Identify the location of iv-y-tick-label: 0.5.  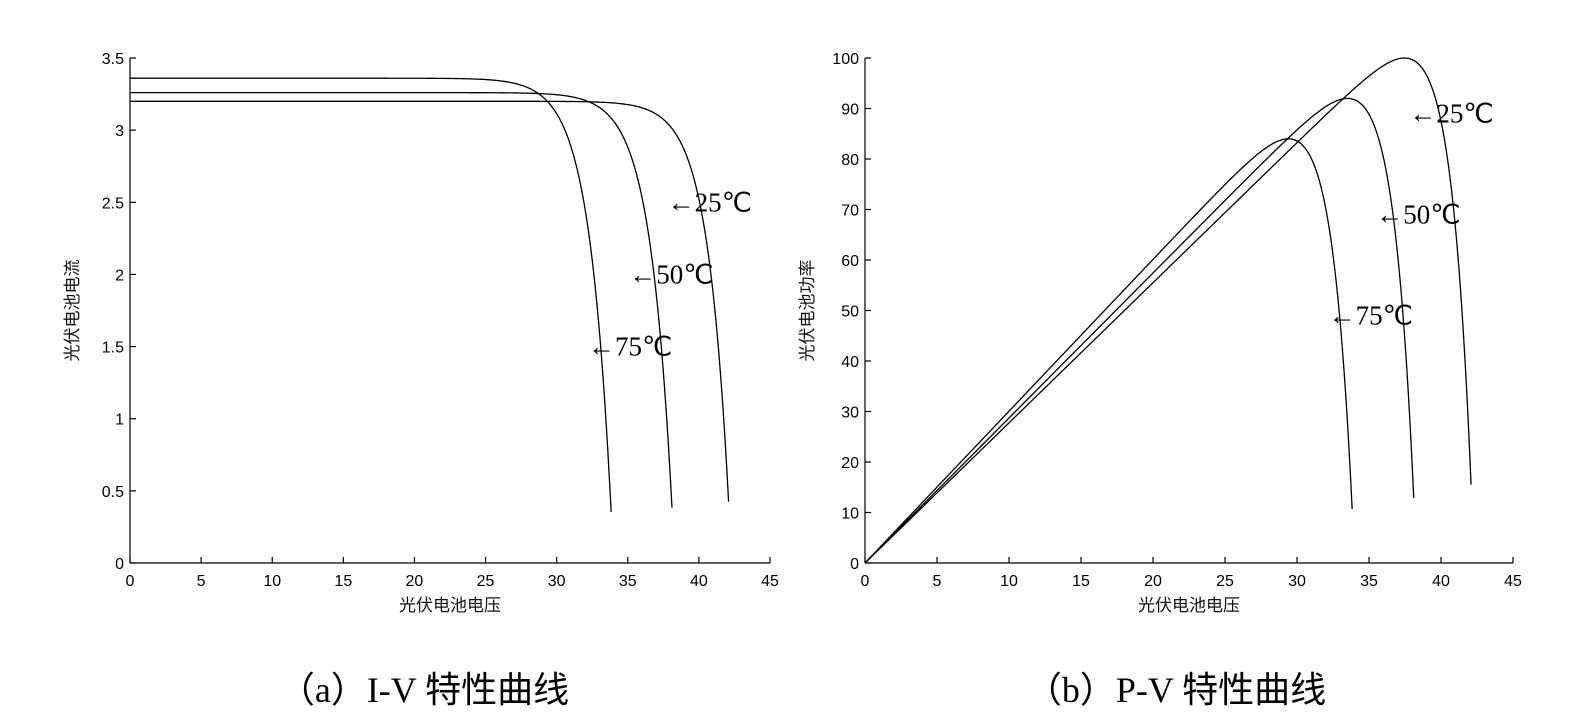
(113, 492).